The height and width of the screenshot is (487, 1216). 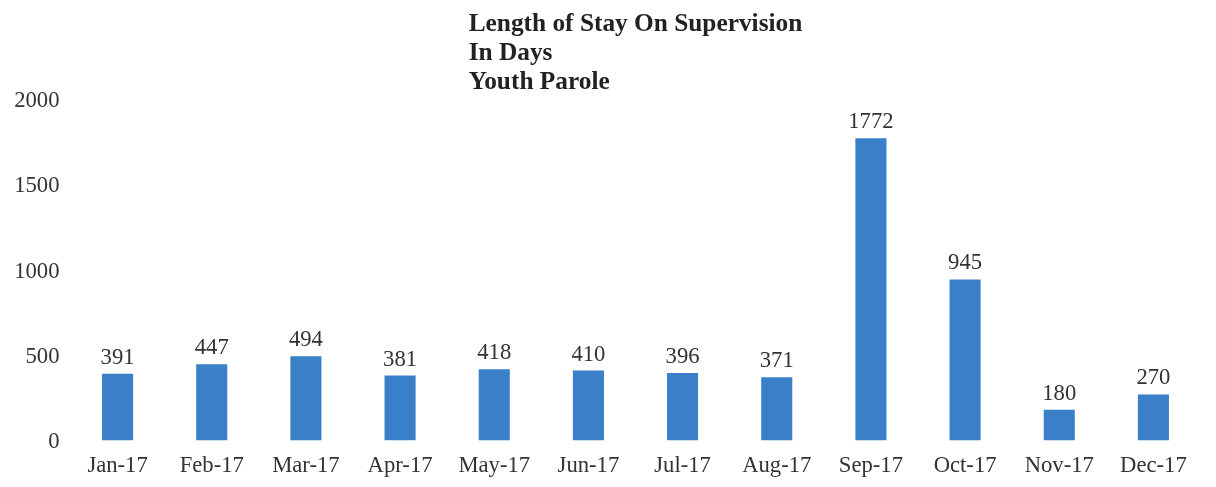 What do you see at coordinates (682, 464) in the screenshot?
I see `x-tick-label: Jul-17` at bounding box center [682, 464].